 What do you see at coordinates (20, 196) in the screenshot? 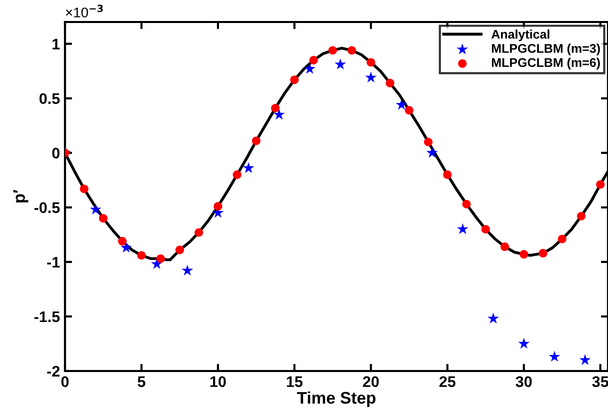
I see `y-axis-title: p′` at bounding box center [20, 196].